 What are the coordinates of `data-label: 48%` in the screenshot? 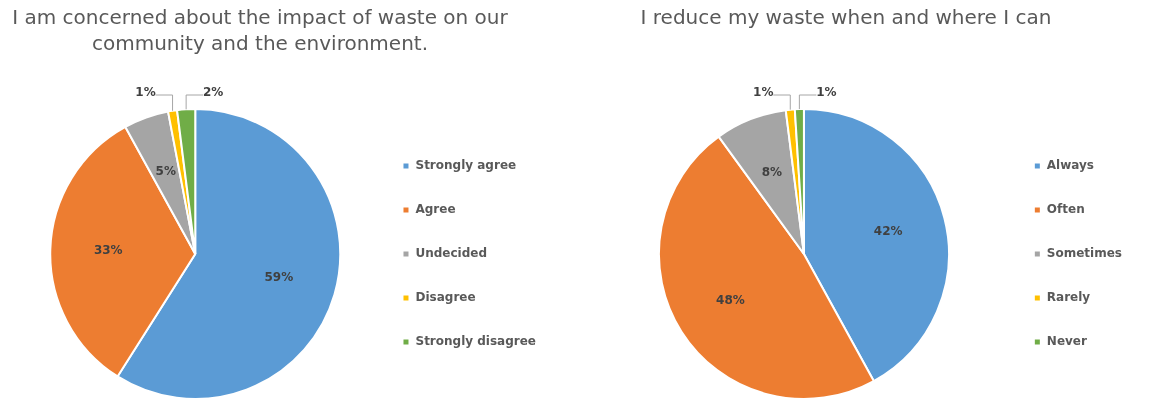 It's located at (730, 299).